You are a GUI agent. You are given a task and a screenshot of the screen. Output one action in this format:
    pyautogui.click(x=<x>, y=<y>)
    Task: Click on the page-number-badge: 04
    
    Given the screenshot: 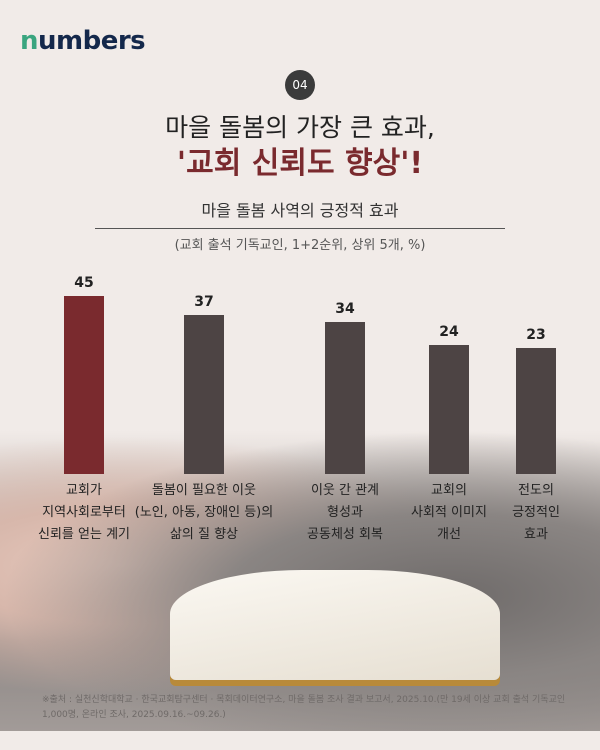 What is the action you would take?
    pyautogui.click(x=300, y=85)
    